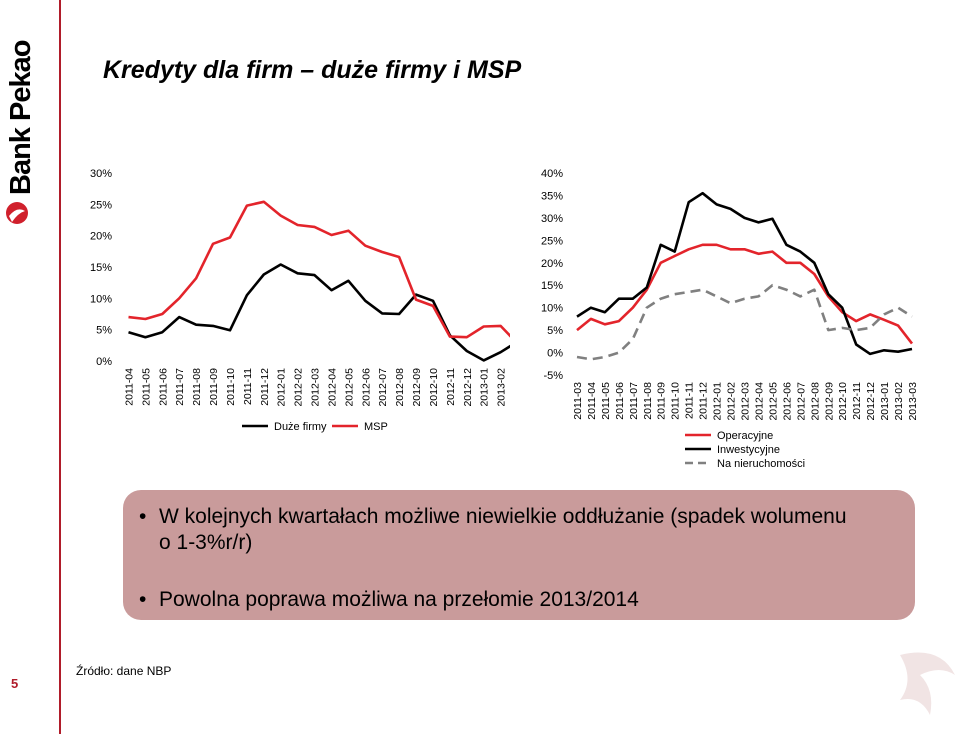 This screenshot has height=734, width=960. I want to click on source-note: Źródło: dane NBP, so click(124, 671).